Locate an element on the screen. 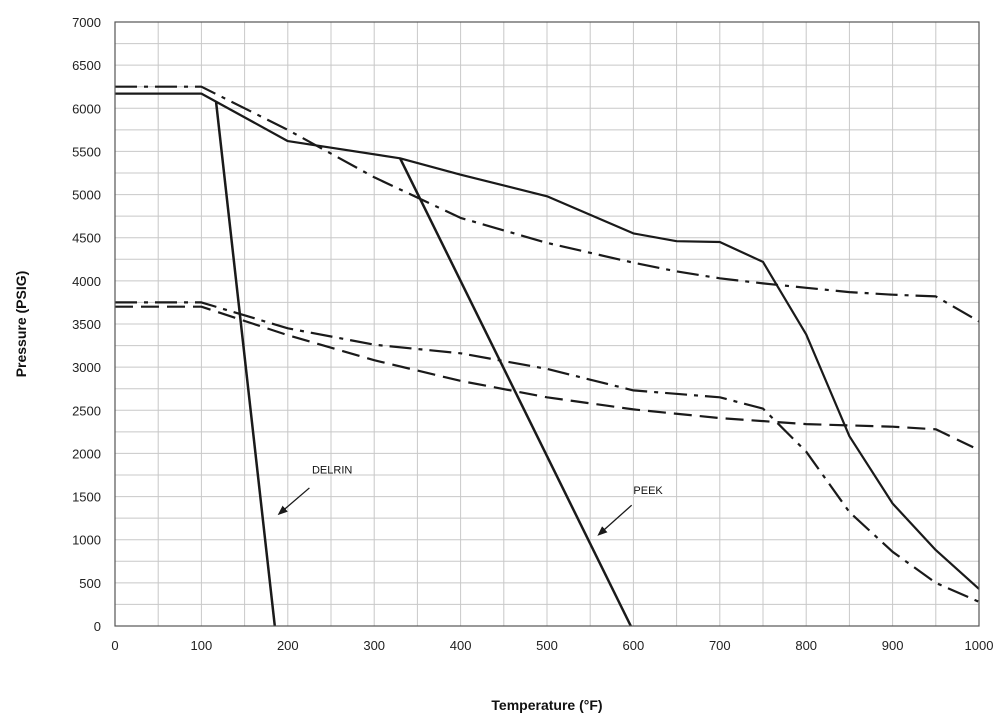 The image size is (1005, 719). y-tick-label: 0 is located at coordinates (97, 626).